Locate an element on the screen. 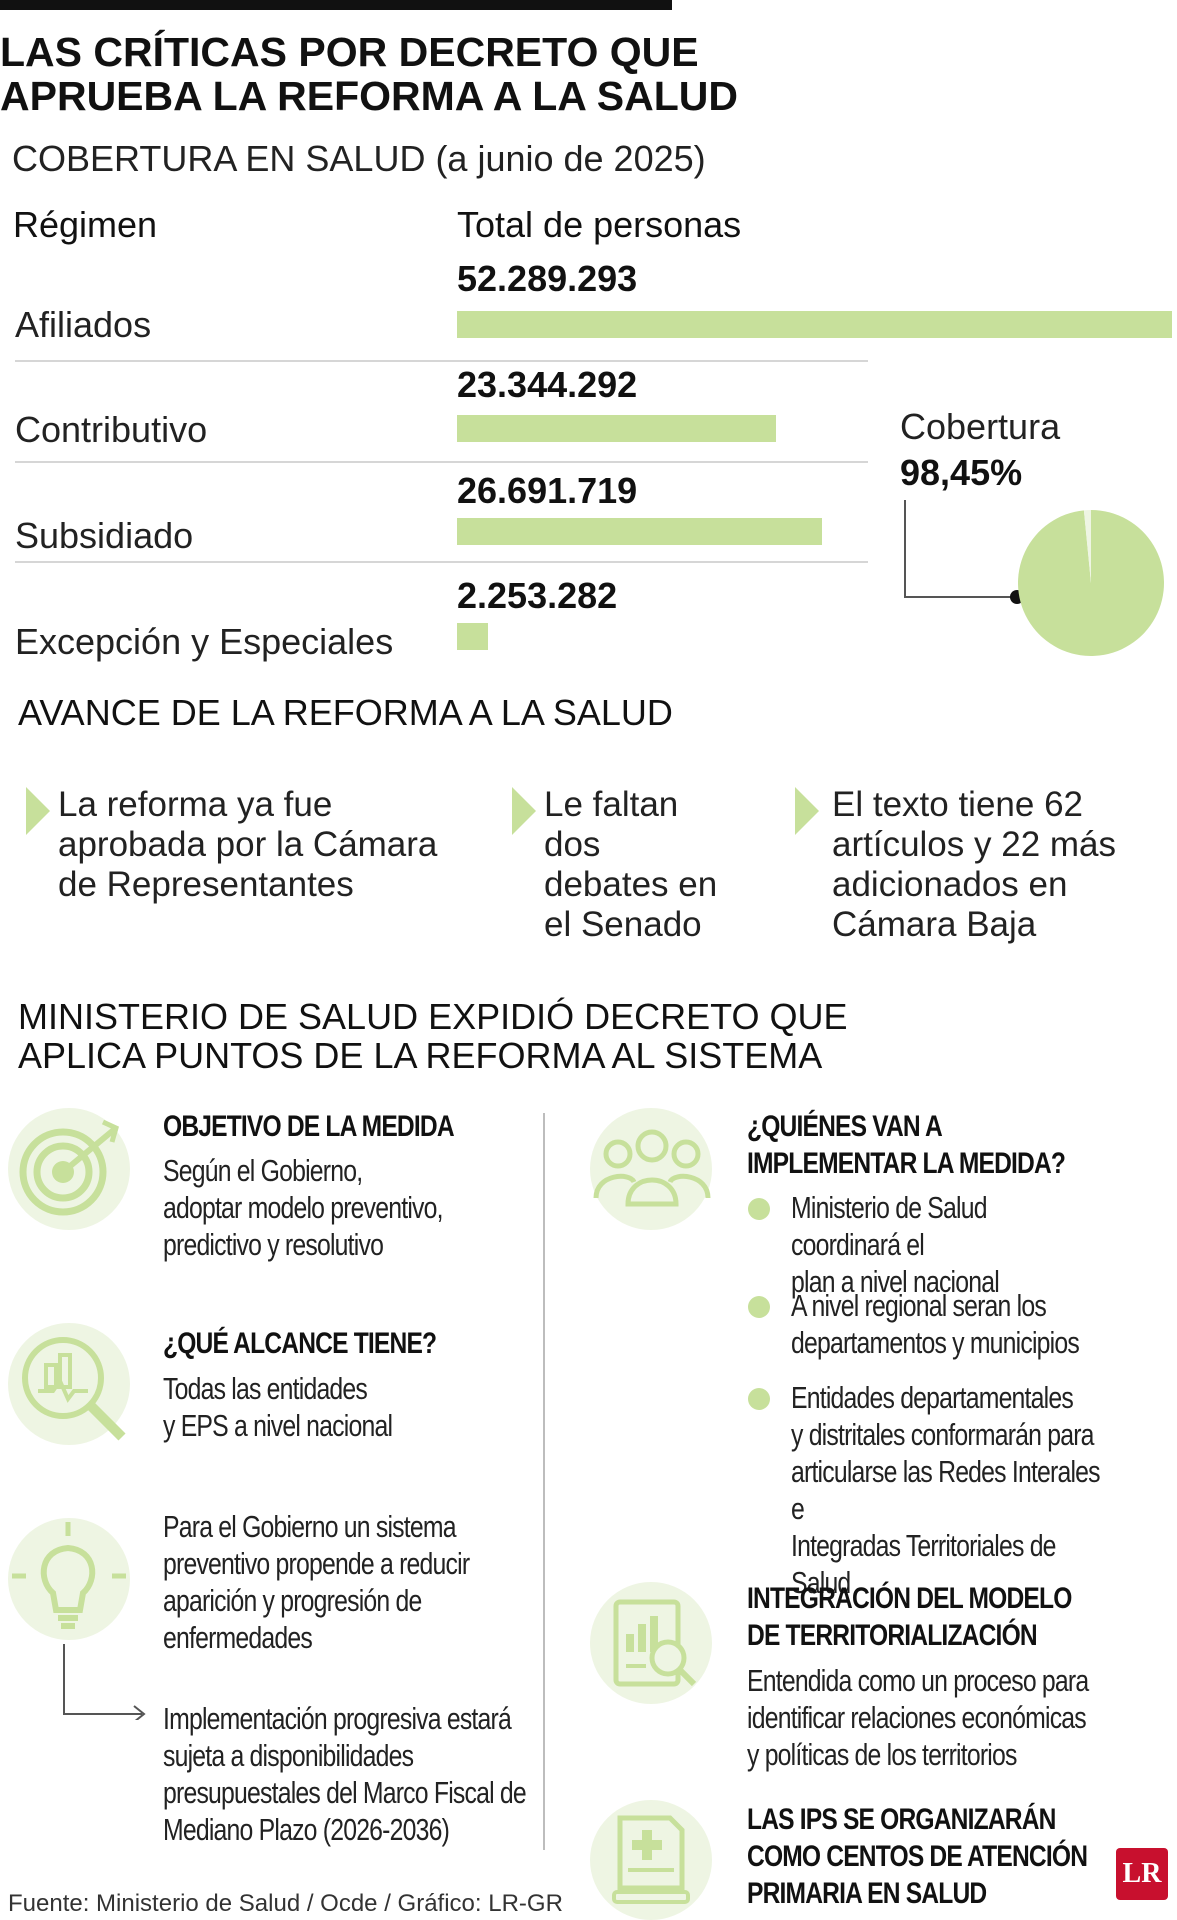 This screenshot has height=1920, width=1177. bar-contributivo is located at coordinates (616, 428).